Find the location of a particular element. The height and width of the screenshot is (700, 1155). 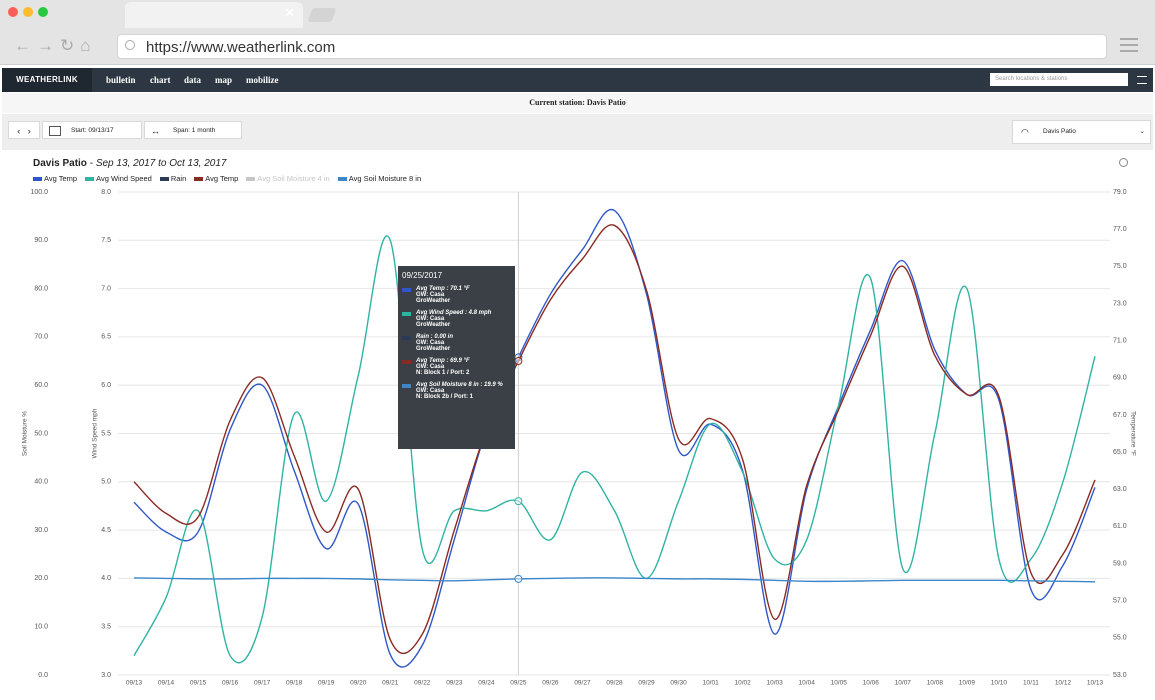

y-tick-label: 6.5 is located at coordinates (106, 337).